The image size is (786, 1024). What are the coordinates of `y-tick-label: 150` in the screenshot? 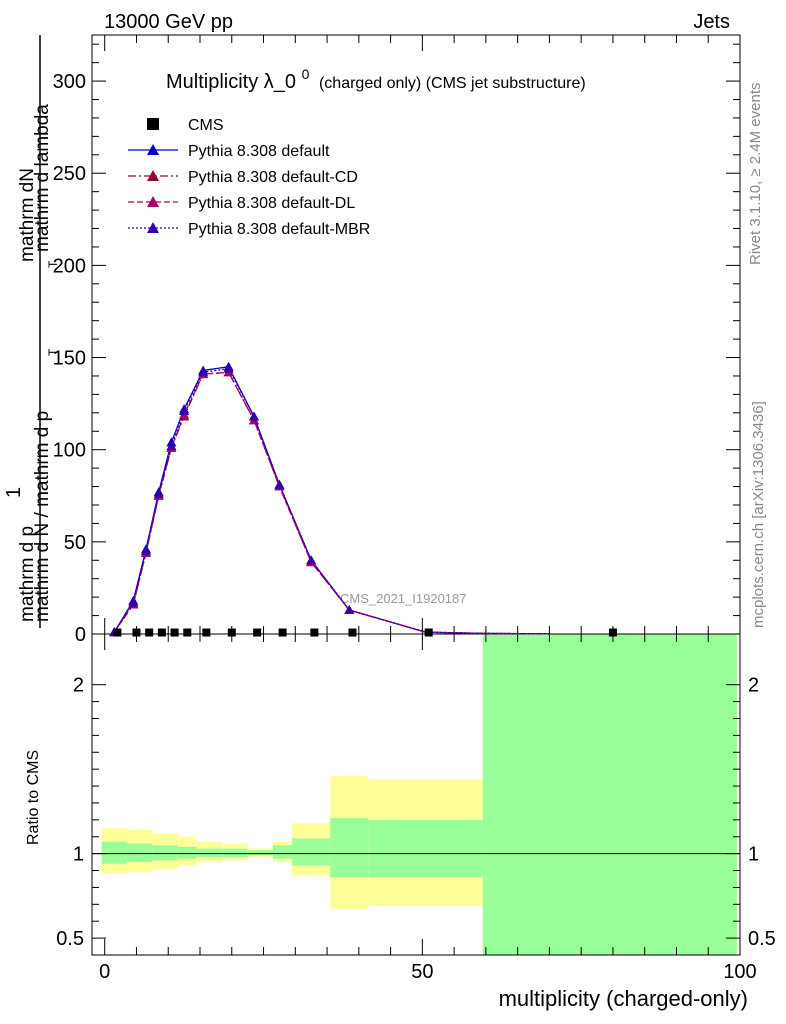 It's located at (69, 359).